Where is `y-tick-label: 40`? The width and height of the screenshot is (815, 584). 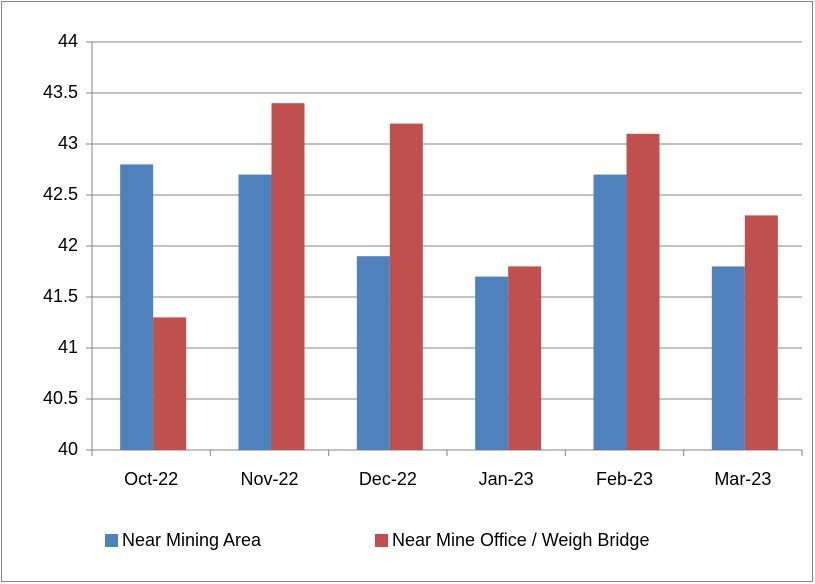 y-tick-label: 40 is located at coordinates (68, 449).